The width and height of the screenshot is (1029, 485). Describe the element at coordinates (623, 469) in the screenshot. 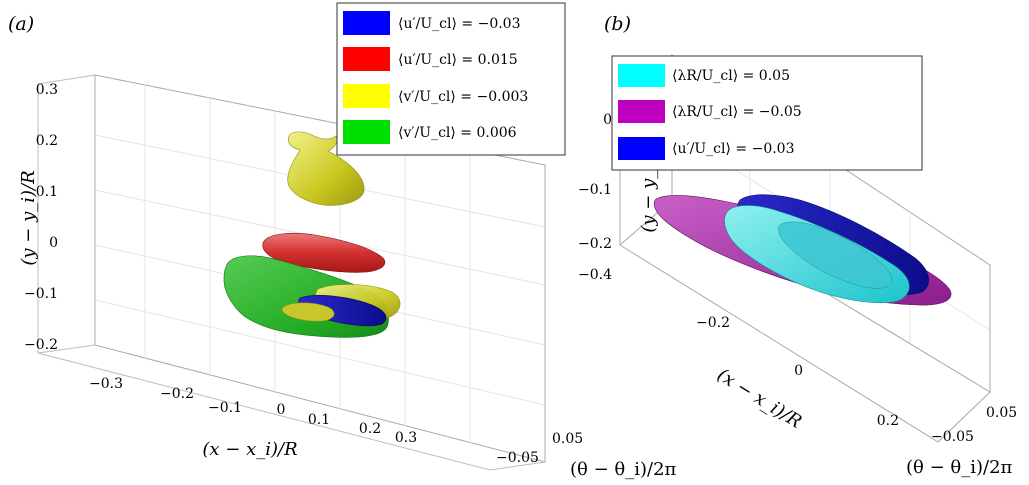

I see `panel-a-z-label: (θ − θ_i)/2π` at that location.